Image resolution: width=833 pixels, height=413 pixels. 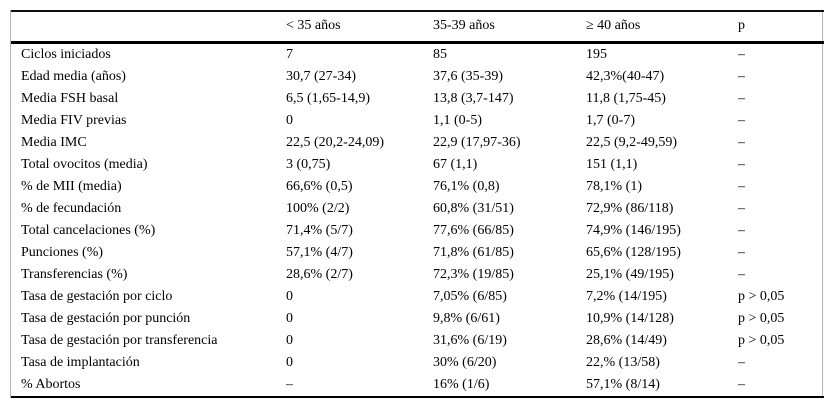 I want to click on header-cell-empty, so click(x=143, y=26).